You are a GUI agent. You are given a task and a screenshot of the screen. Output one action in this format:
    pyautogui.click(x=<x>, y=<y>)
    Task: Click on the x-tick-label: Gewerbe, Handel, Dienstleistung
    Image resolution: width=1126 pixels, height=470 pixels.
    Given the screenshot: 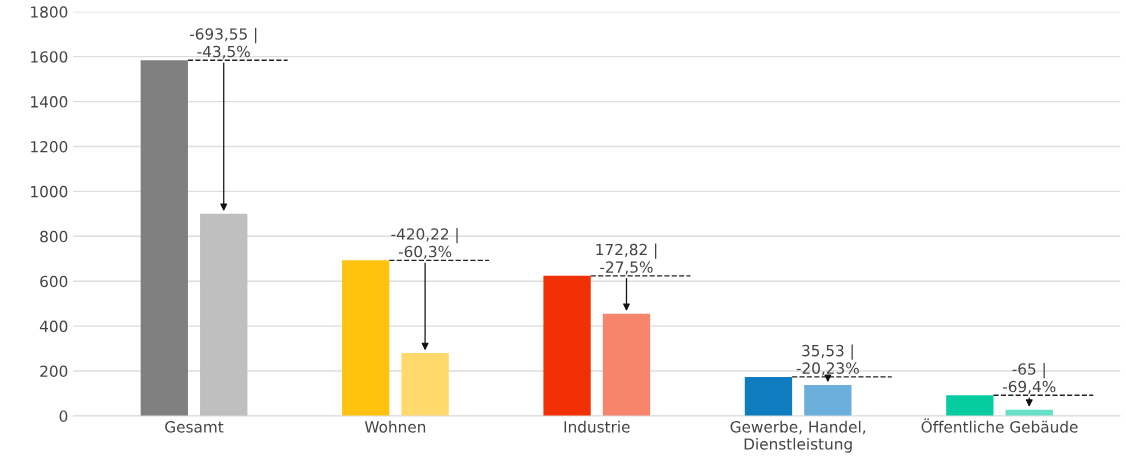 What is the action you would take?
    pyautogui.click(x=798, y=436)
    